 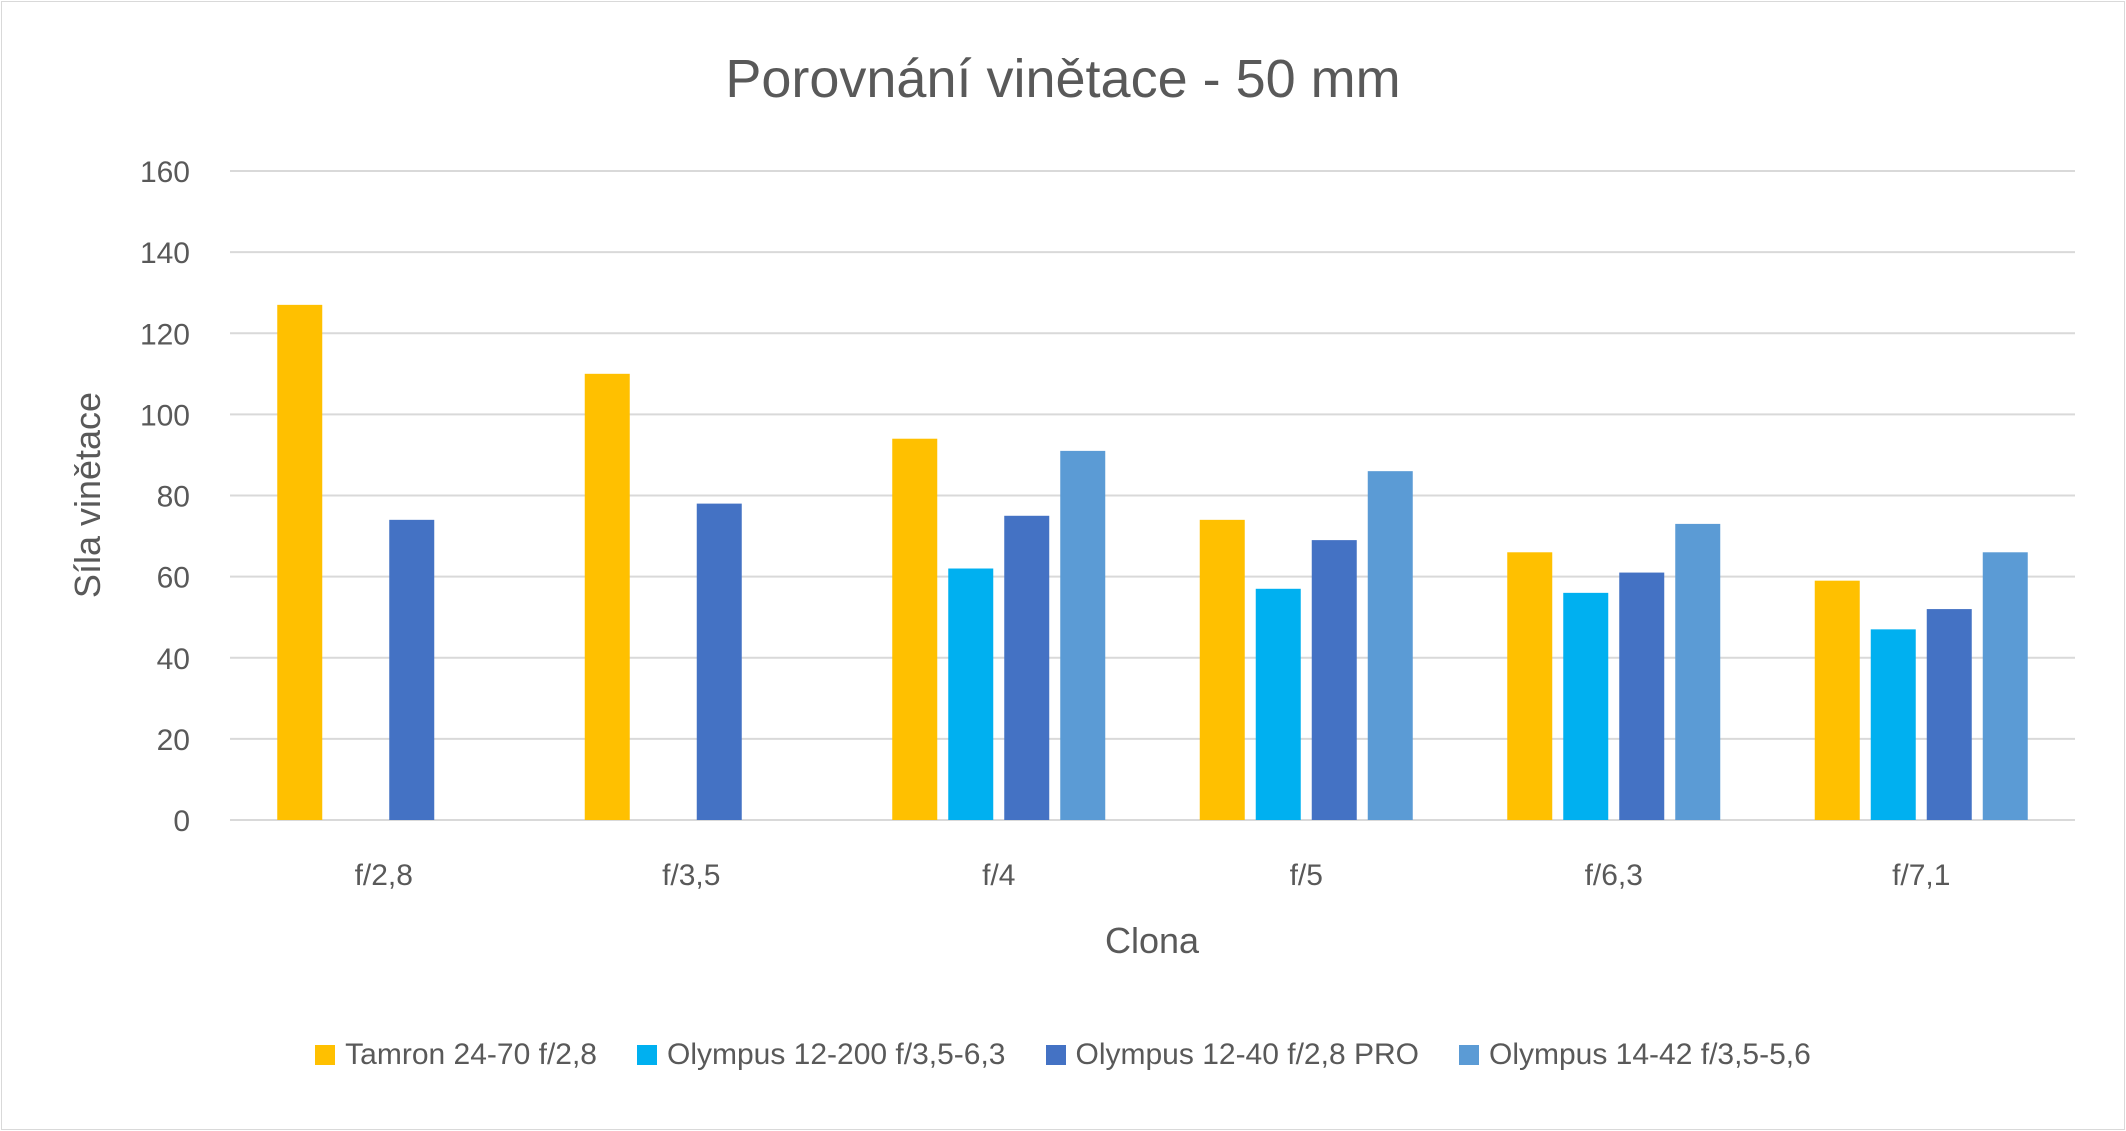 I want to click on legend-item: Tamron 24-70 f/2,8, so click(x=456, y=1055).